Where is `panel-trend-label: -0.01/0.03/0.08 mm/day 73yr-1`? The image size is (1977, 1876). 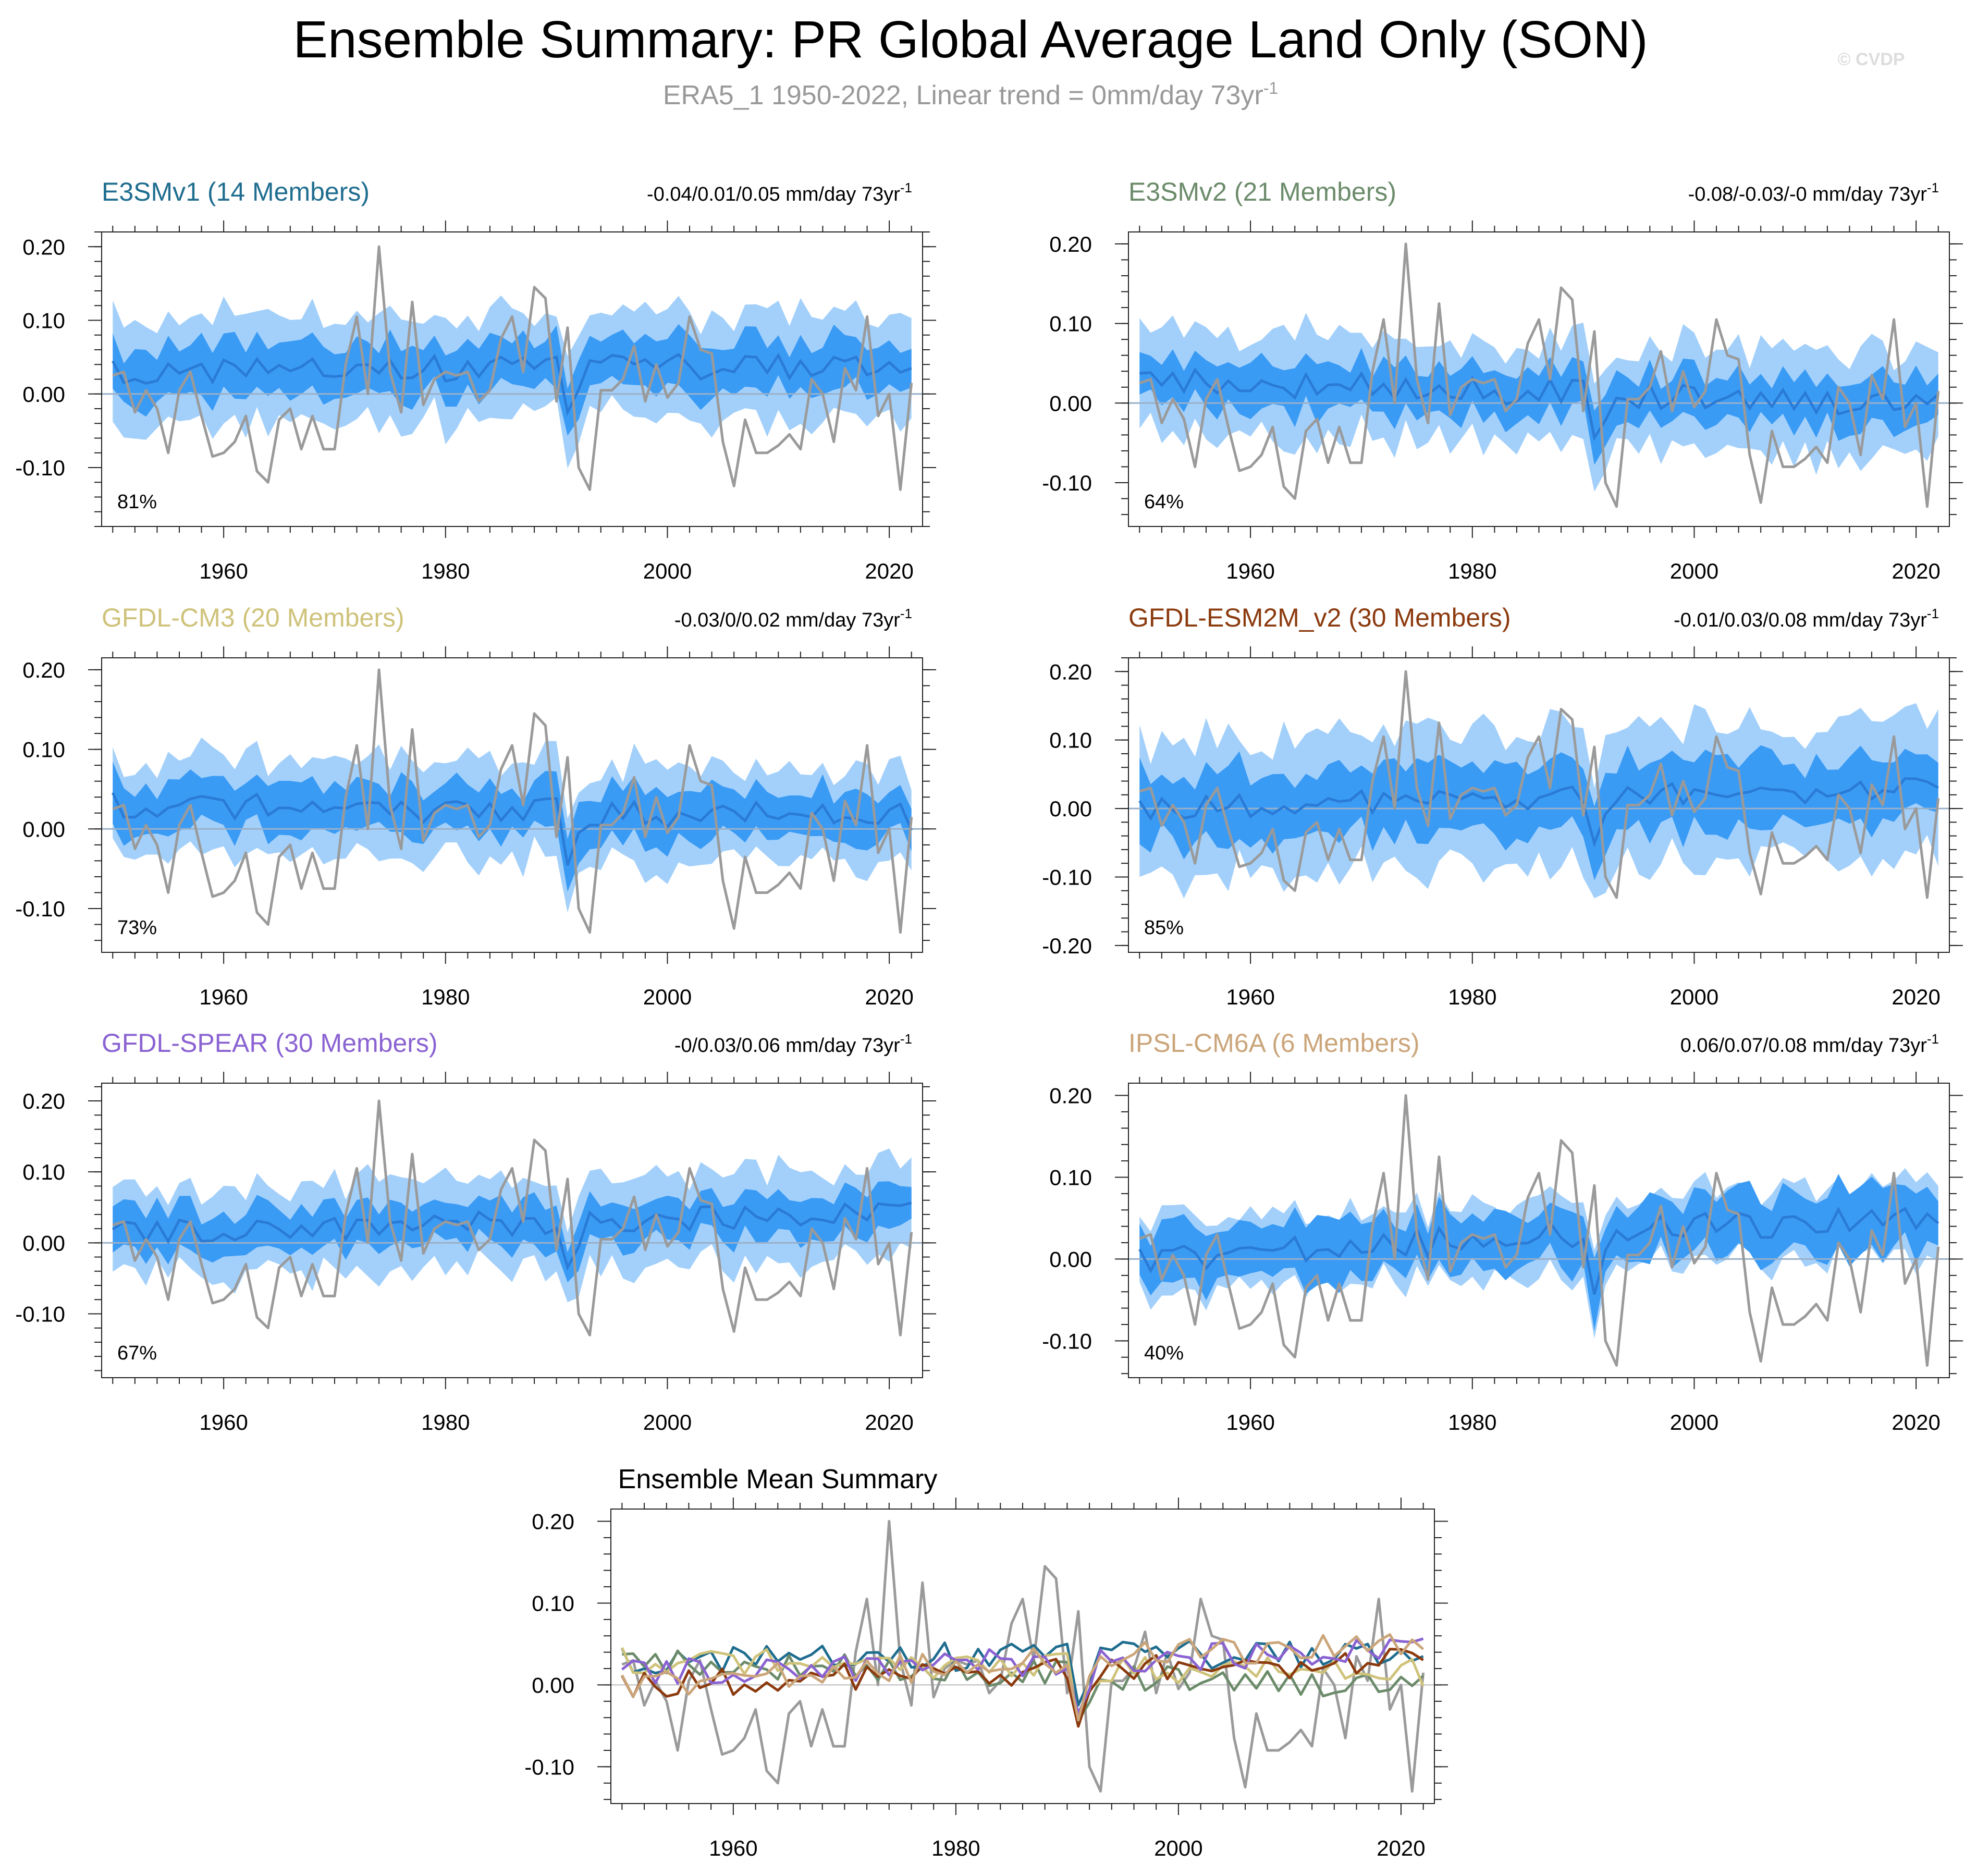 panel-trend-label: -0.01/0.03/0.08 mm/day 73yr-1 is located at coordinates (1806, 618).